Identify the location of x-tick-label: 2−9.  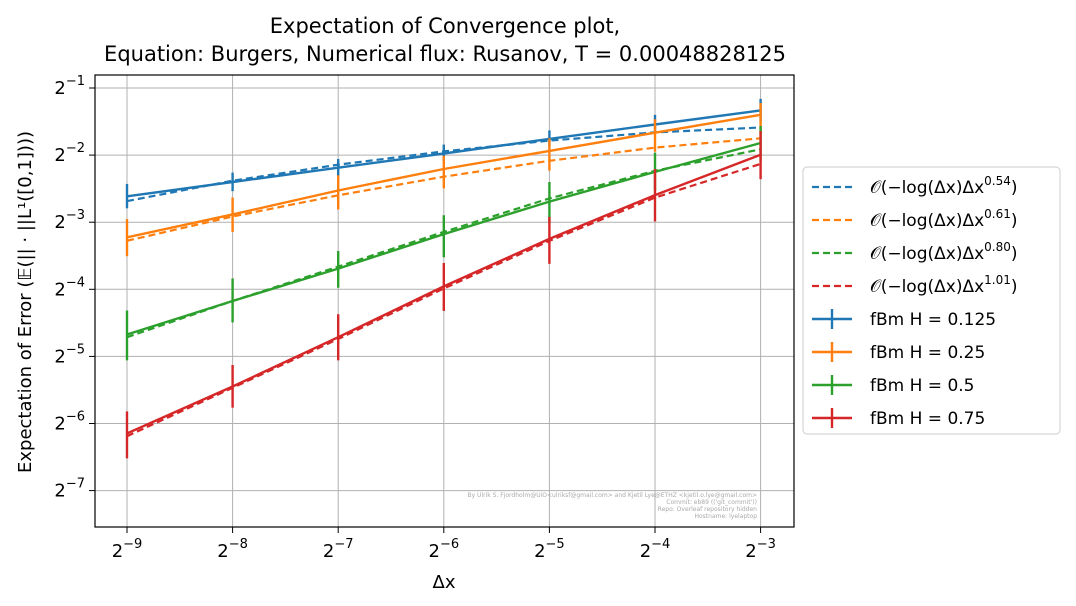
(127, 549).